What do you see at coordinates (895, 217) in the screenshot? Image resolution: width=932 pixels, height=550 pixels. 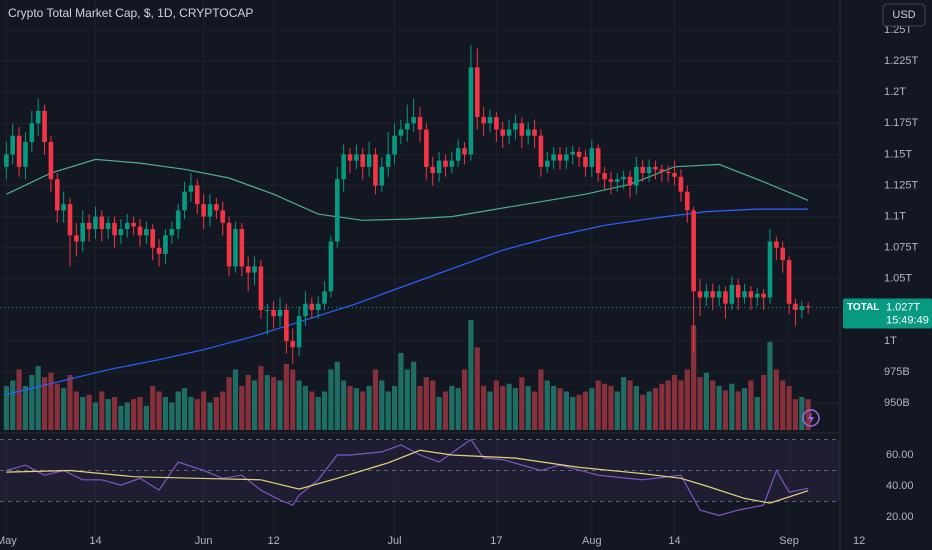 I see `y-tick-label: 1.1T` at bounding box center [895, 217].